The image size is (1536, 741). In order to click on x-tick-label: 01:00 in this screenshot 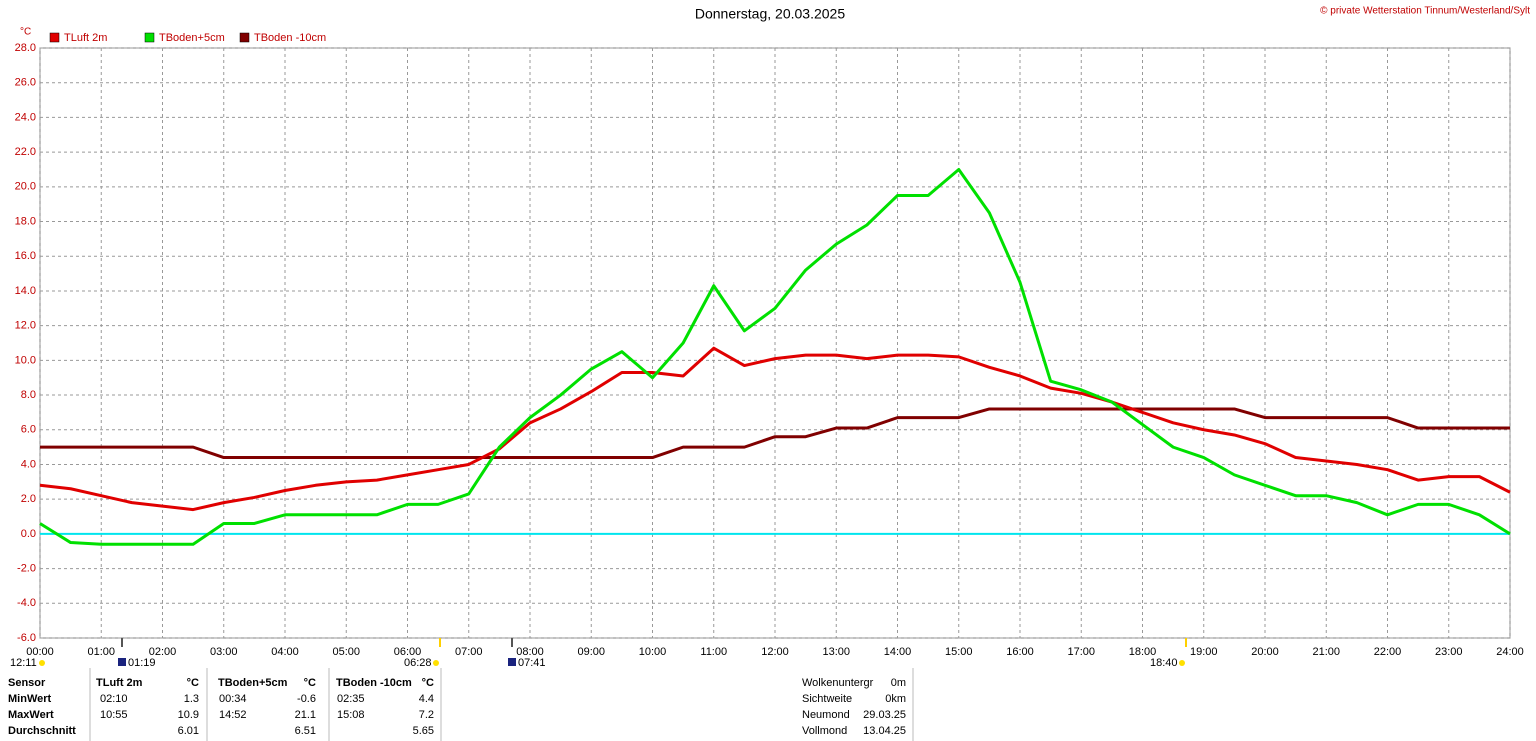, I will do `click(101, 652)`.